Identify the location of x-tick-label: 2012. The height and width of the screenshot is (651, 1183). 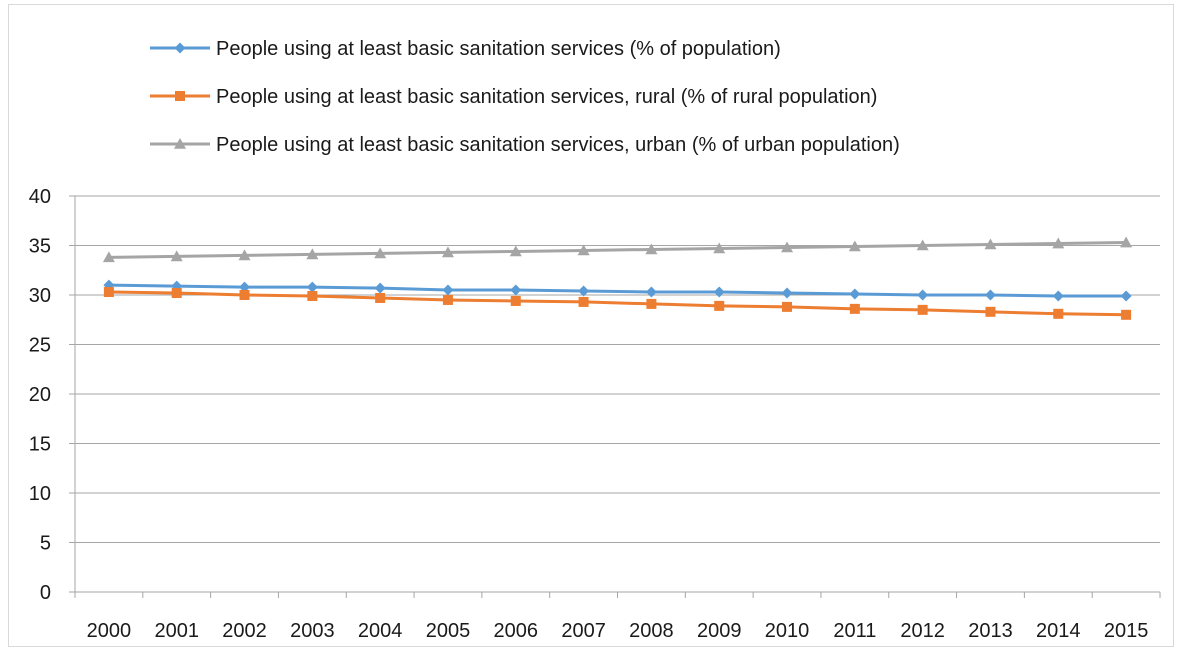
(922, 631).